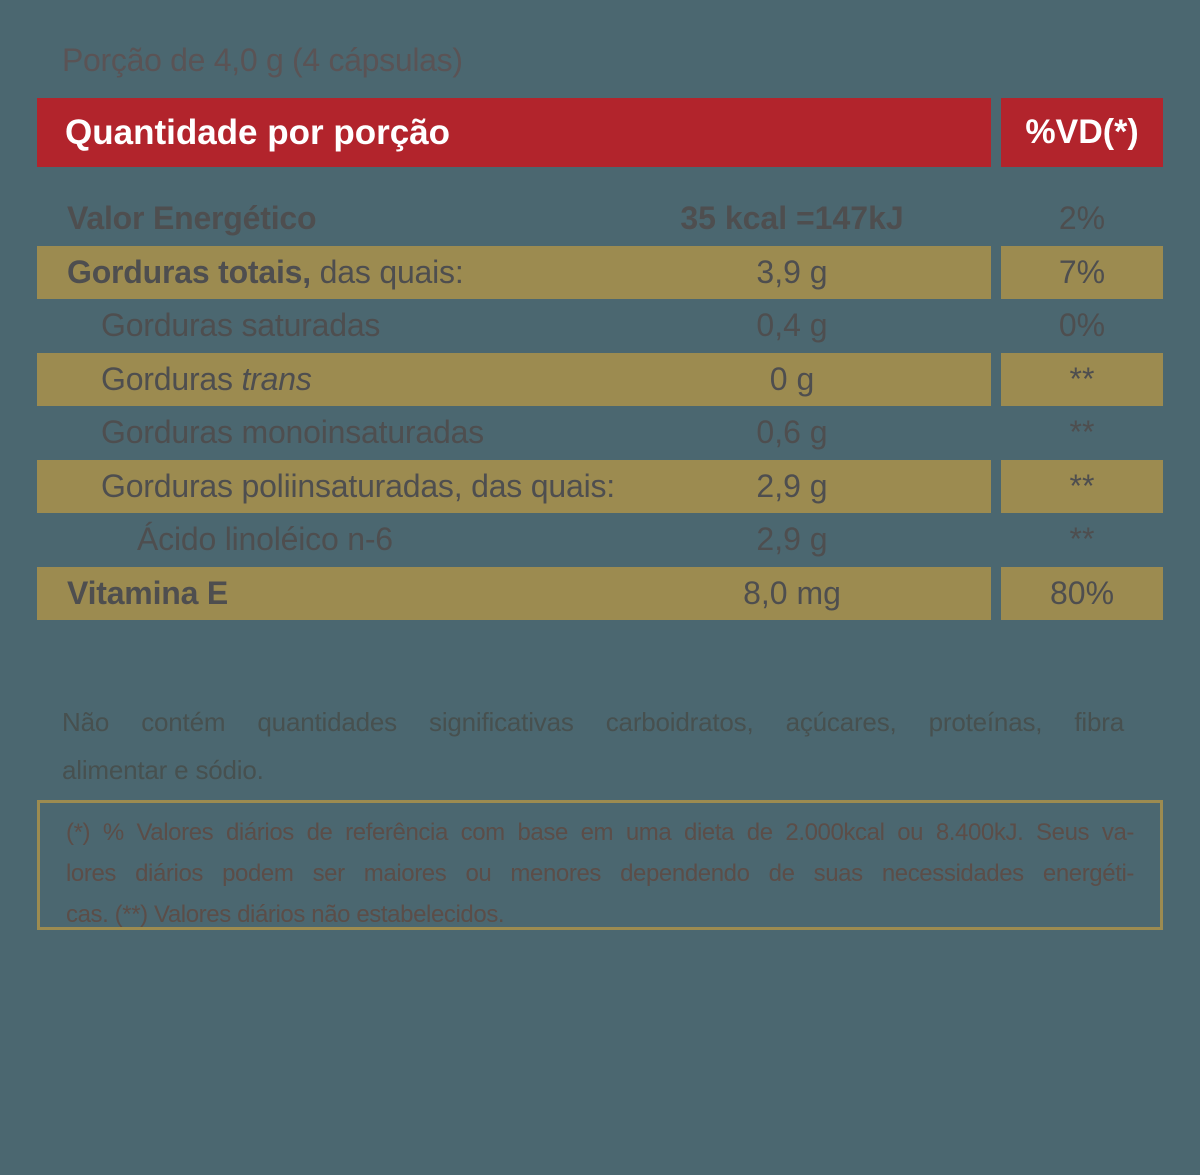 This screenshot has height=1175, width=1200. I want to click on nutrient-name-bold: Valor Energético, so click(192, 218).